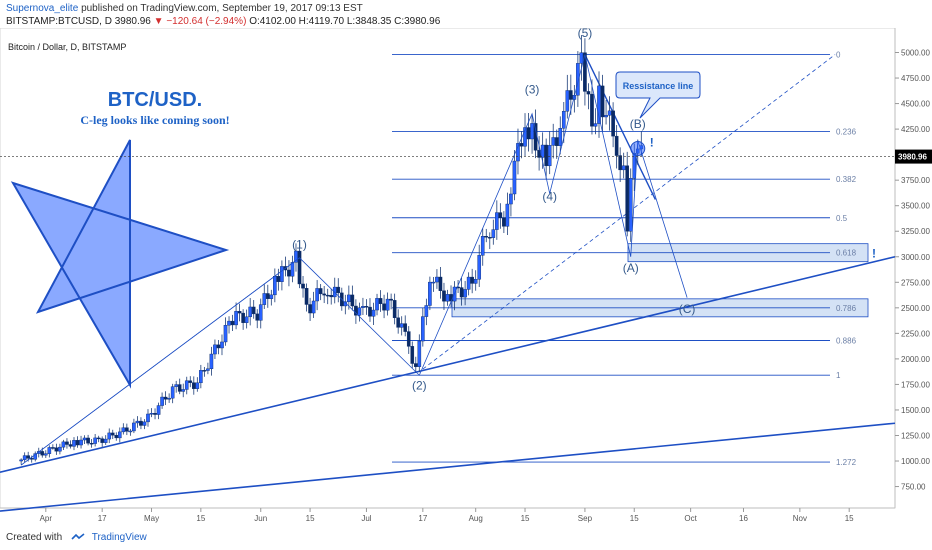 This screenshot has width=932, height=550. What do you see at coordinates (846, 462) in the screenshot?
I see `fib-label: 1.272` at bounding box center [846, 462].